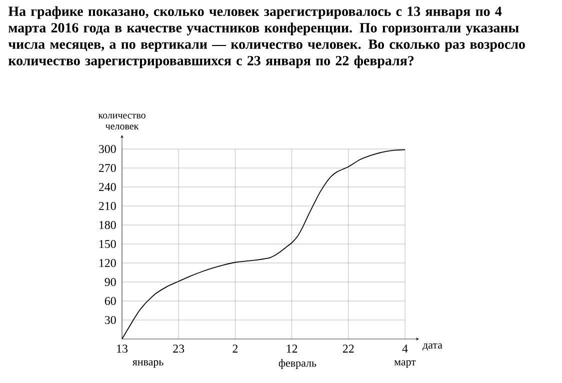 The height and width of the screenshot is (383, 562). I want to click on y-tick-label: 210, so click(107, 206).